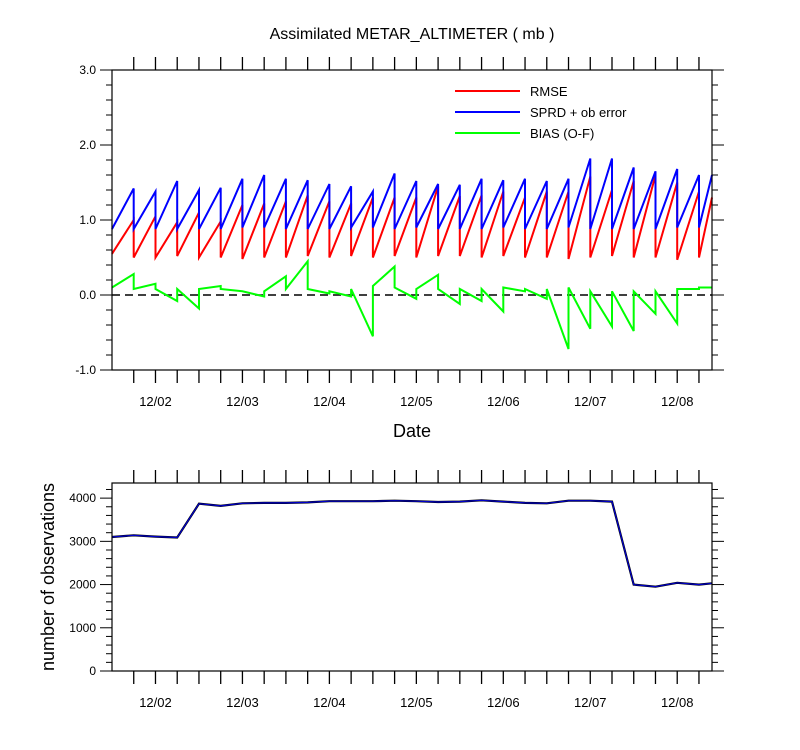  I want to click on series-line-bias-o-f, so click(411, 304).